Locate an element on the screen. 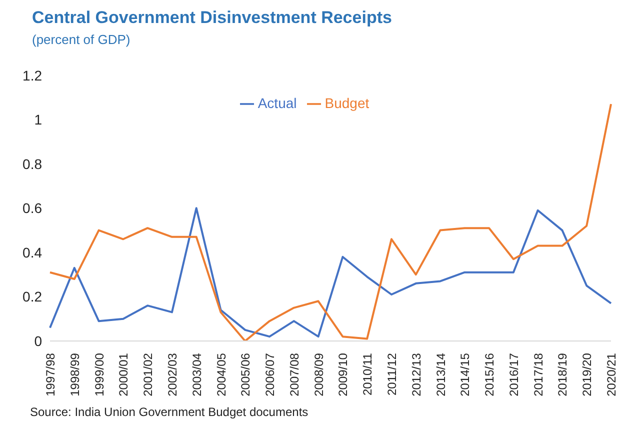 The width and height of the screenshot is (629, 445). chart-subtitle: (percent of GDP) is located at coordinates (82, 39).